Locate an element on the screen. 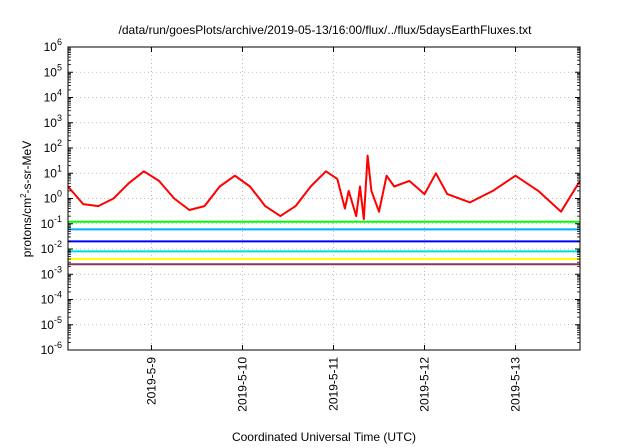  y-tick-label: 10⁶ is located at coordinates (53, 45).